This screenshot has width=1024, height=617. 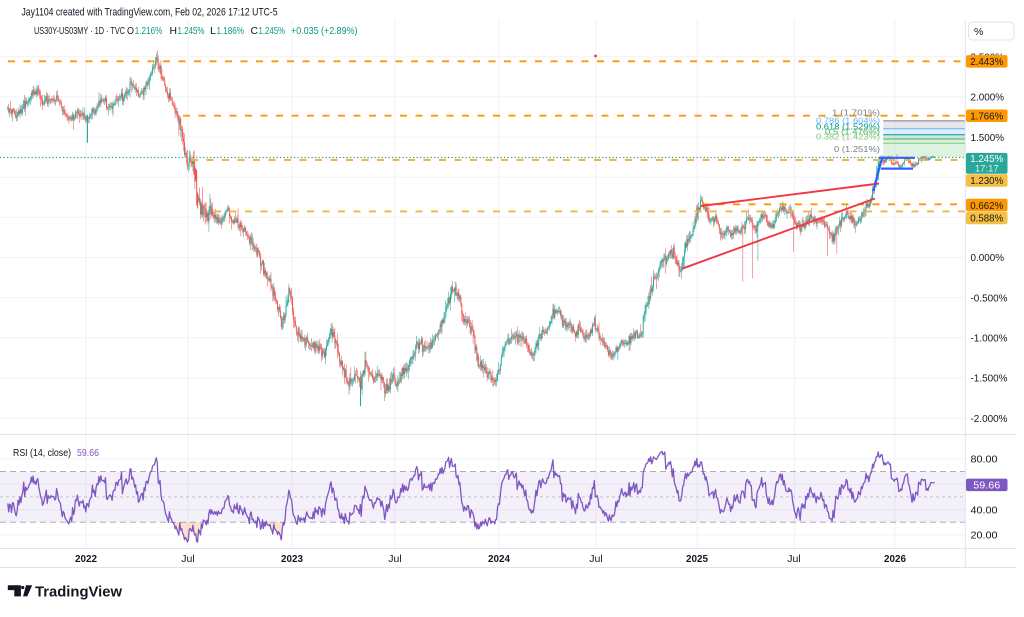 I want to click on svg-text: -0.500%, so click(x=989, y=298).